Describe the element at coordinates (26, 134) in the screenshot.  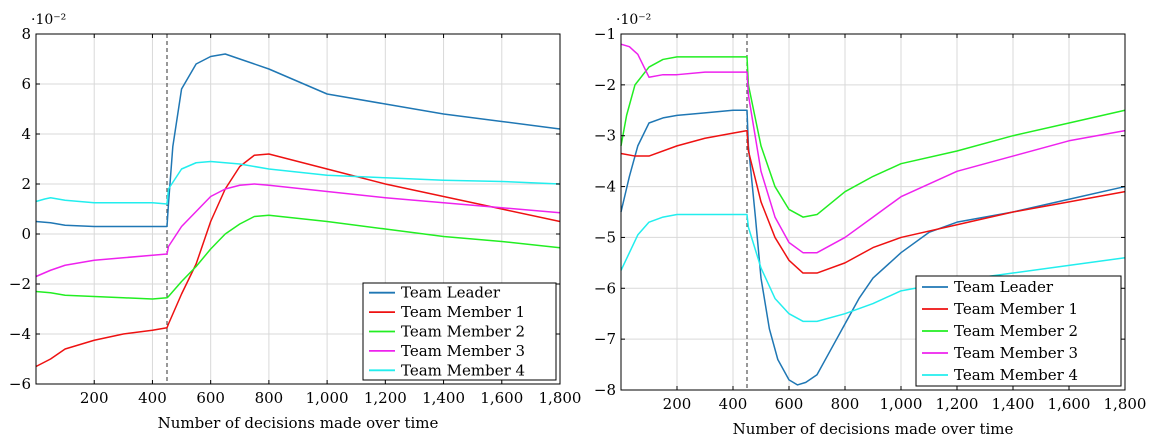
I see `y-tick-label: 4` at that location.